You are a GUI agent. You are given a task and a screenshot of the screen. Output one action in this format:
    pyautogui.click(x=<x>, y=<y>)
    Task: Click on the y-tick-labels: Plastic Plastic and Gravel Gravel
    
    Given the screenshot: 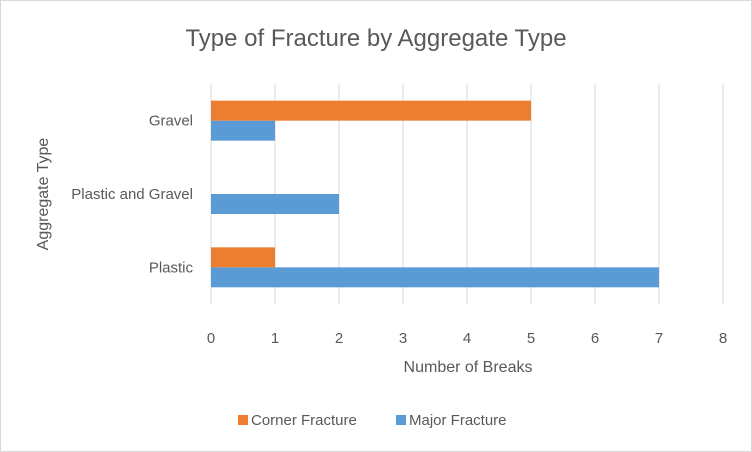 What is the action you would take?
    pyautogui.click(x=132, y=195)
    